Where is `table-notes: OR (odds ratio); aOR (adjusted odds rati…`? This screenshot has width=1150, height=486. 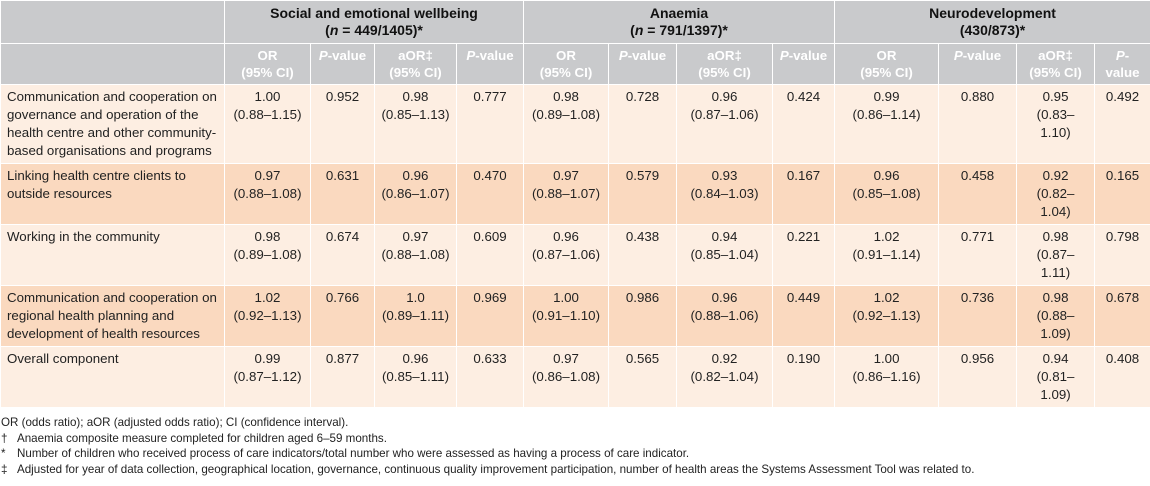
table-notes: OR (odds ratio); aOR (adjusted odds rati… is located at coordinates (575, 442).